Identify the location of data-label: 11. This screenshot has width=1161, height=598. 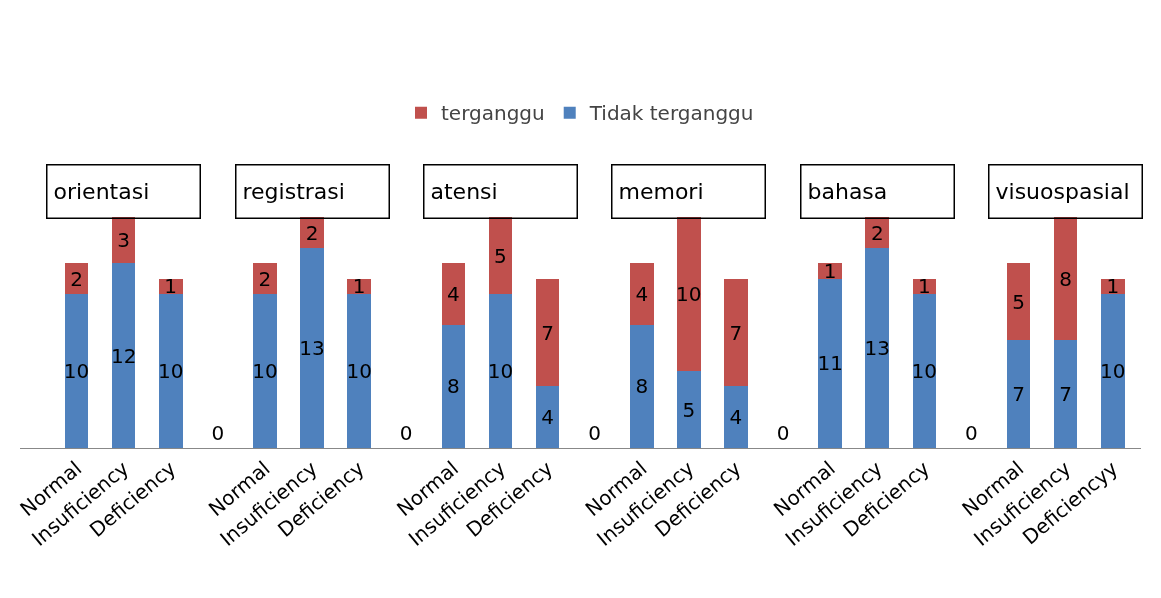
(830, 363).